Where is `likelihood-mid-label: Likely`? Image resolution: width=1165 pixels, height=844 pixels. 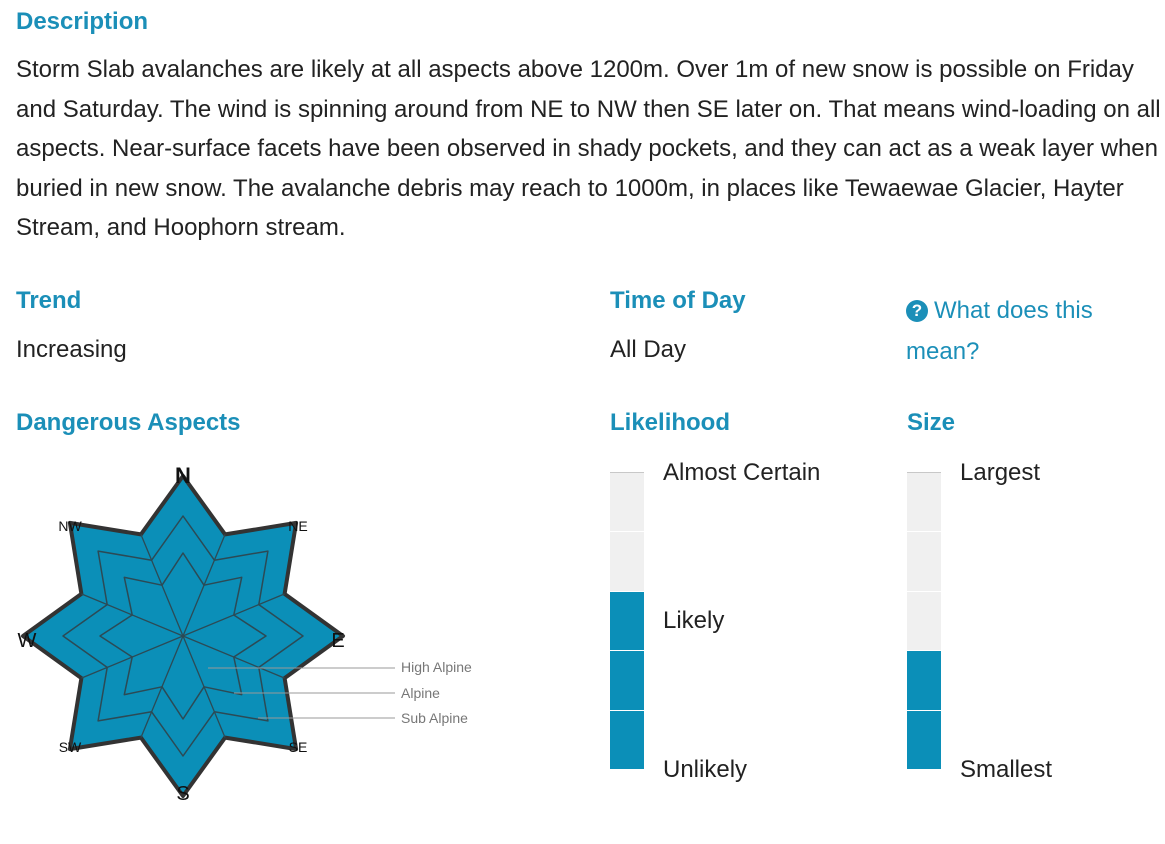
likelihood-mid-label: Likely is located at coordinates (694, 620).